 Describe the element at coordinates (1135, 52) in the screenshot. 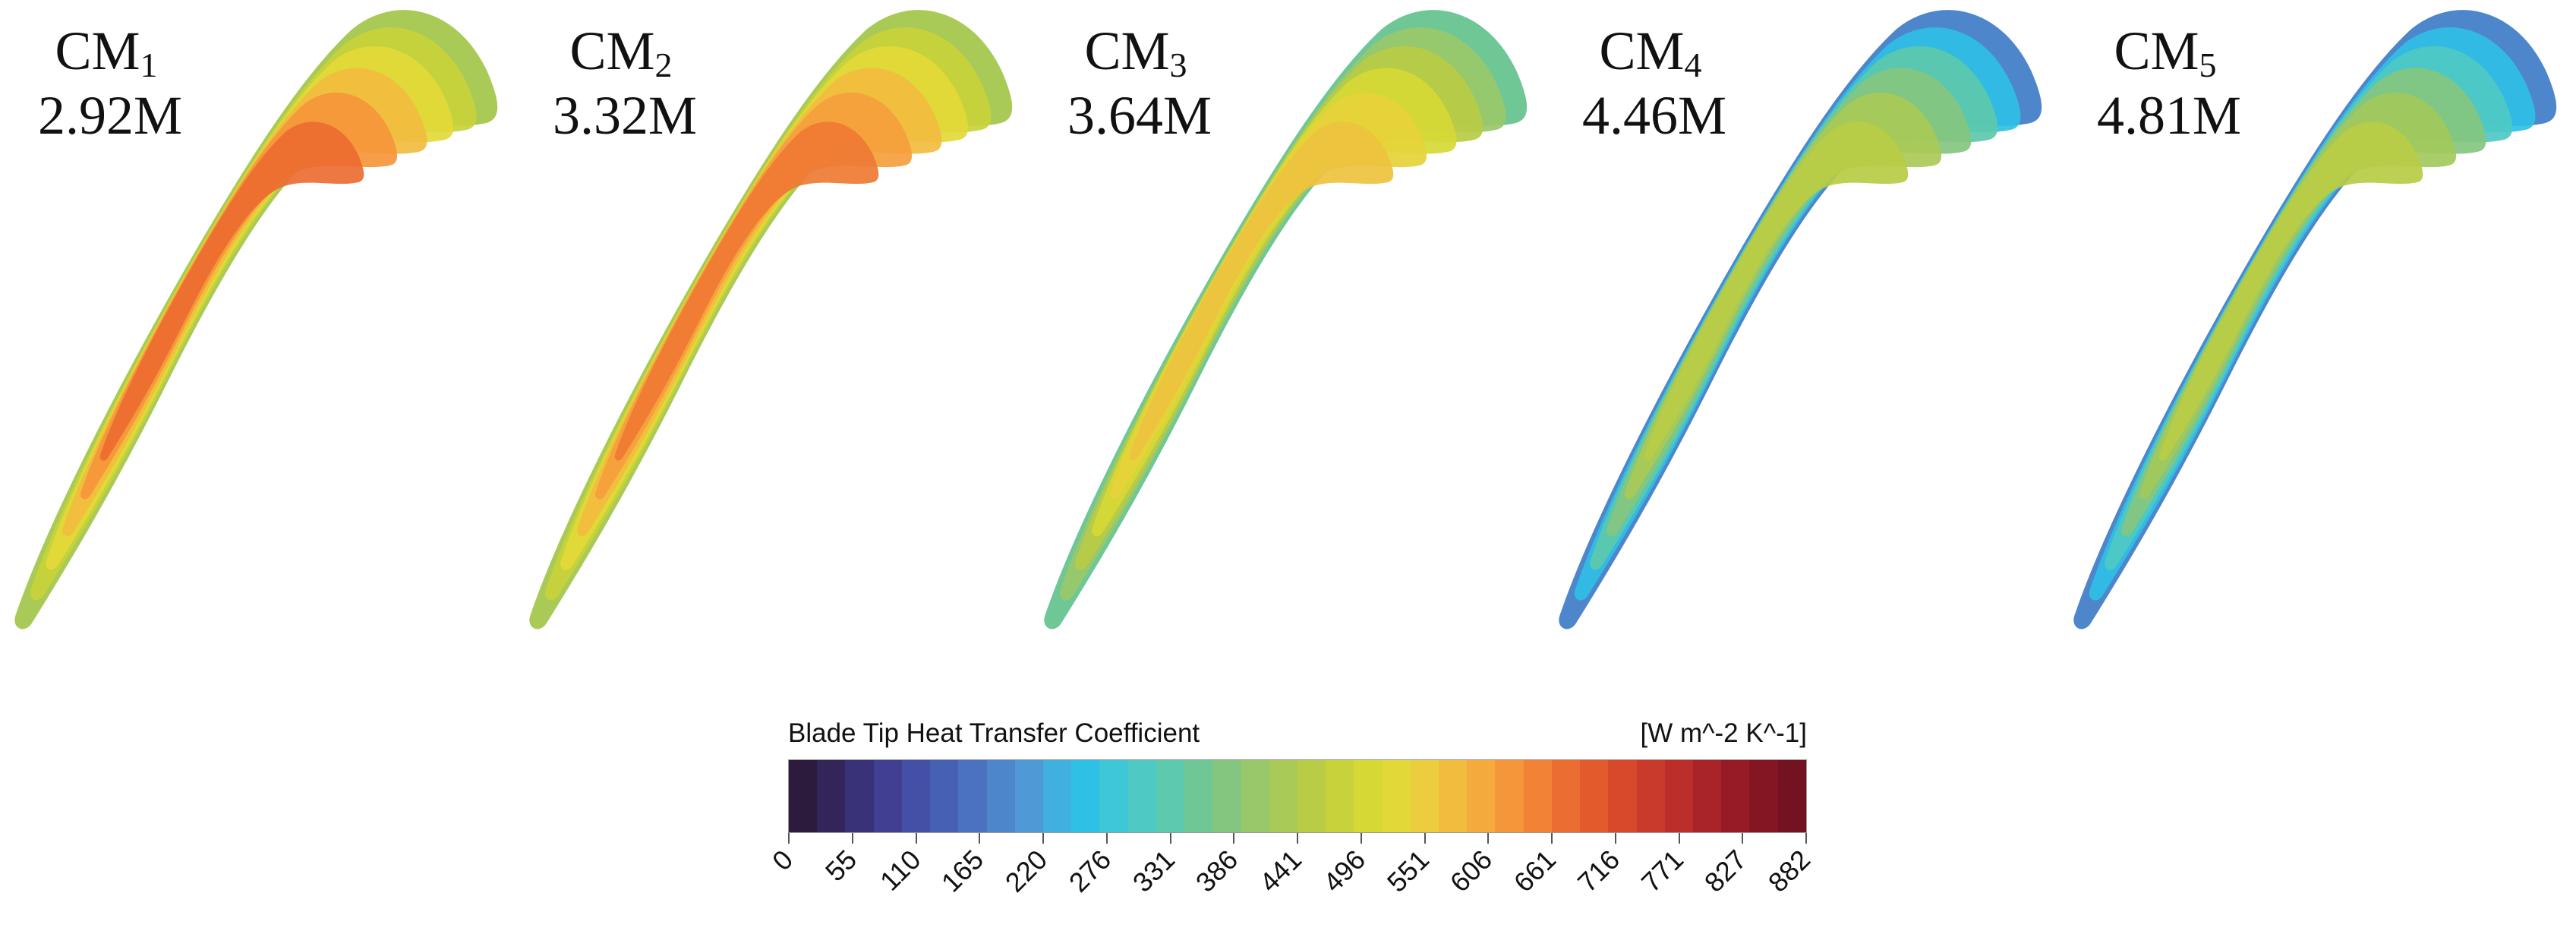

I see `case-label-cm3: CM3` at that location.